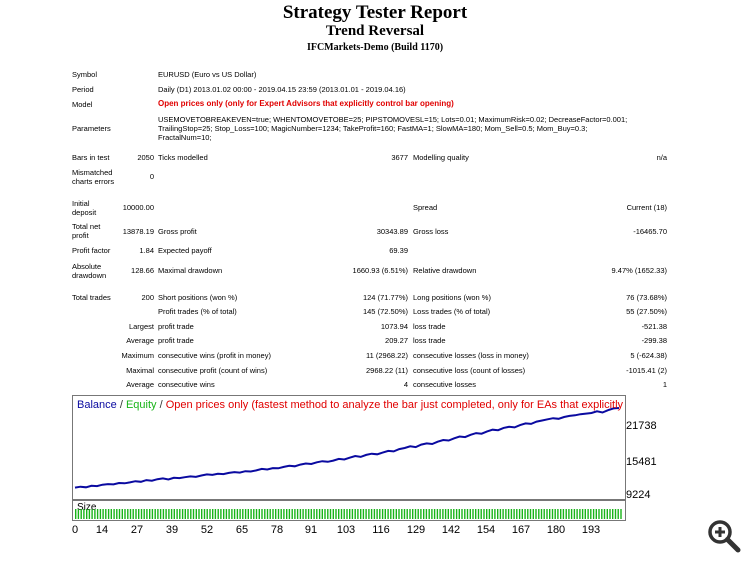 The image size is (750, 562). Describe the element at coordinates (650, 231) in the screenshot. I see `gross-loss-value: -16465.70` at that location.